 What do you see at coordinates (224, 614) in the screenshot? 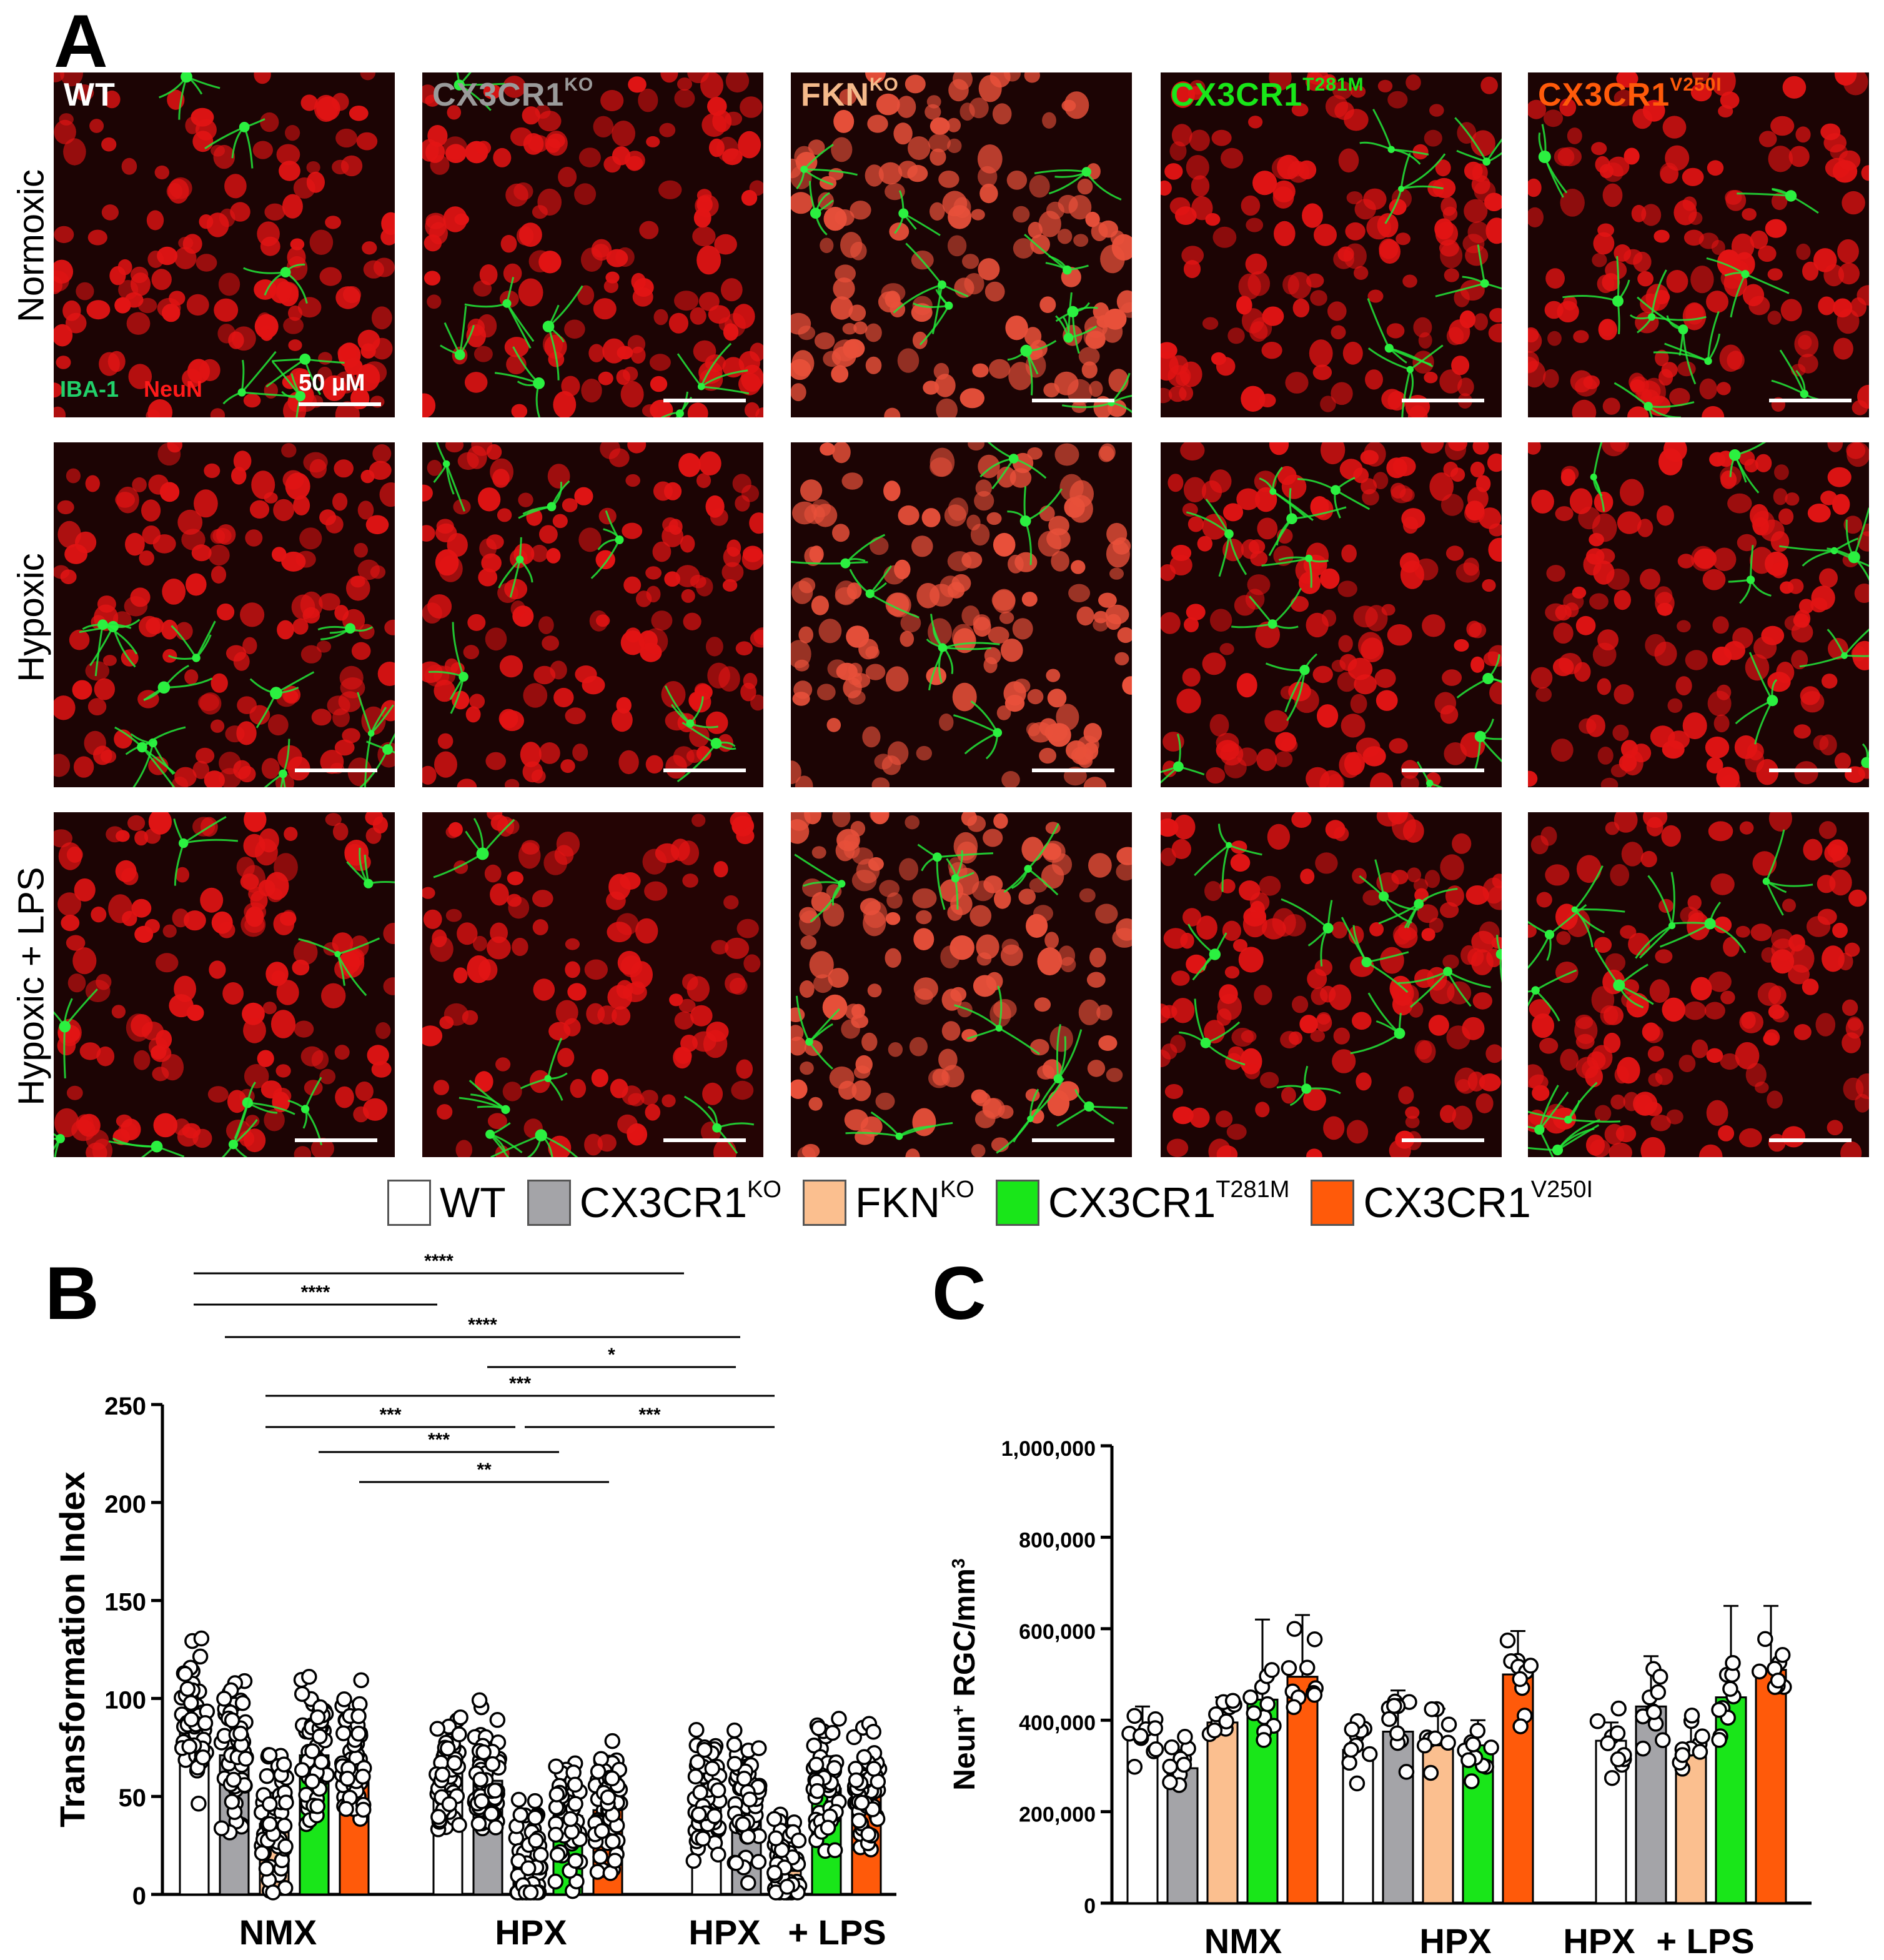
I see `micrograph-r2-c1` at bounding box center [224, 614].